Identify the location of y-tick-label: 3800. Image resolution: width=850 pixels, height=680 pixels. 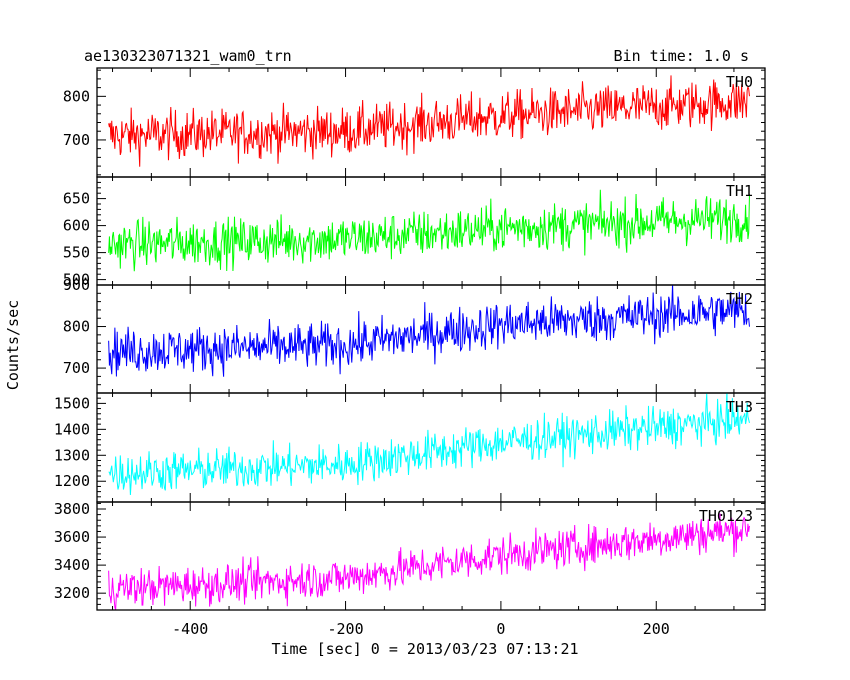
(72, 509).